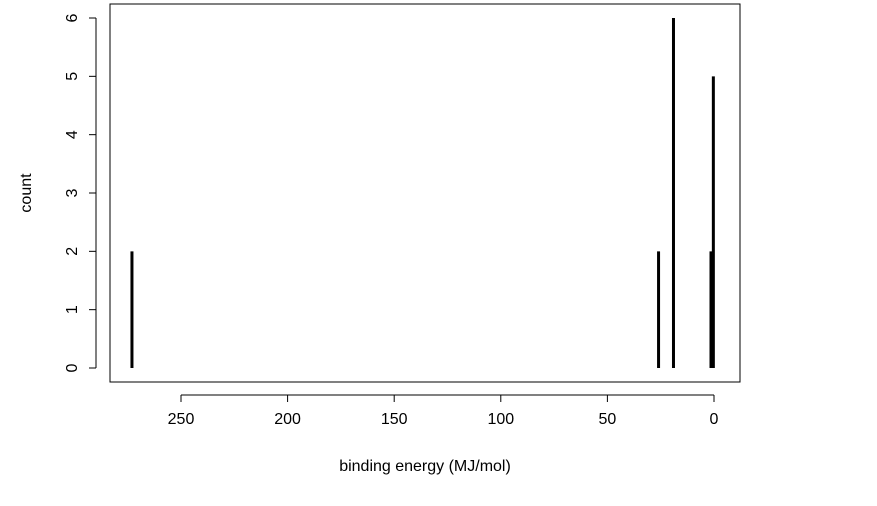  What do you see at coordinates (72, 17) in the screenshot?
I see `y-tick-label: 6` at bounding box center [72, 17].